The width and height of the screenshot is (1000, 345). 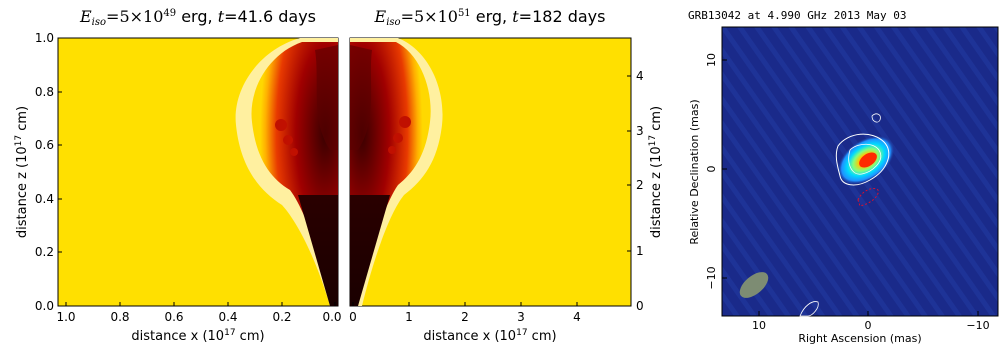 What do you see at coordinates (656, 172) in the screenshot?
I see `middle-y-axis-label: distance z (1017 cm)` at bounding box center [656, 172].